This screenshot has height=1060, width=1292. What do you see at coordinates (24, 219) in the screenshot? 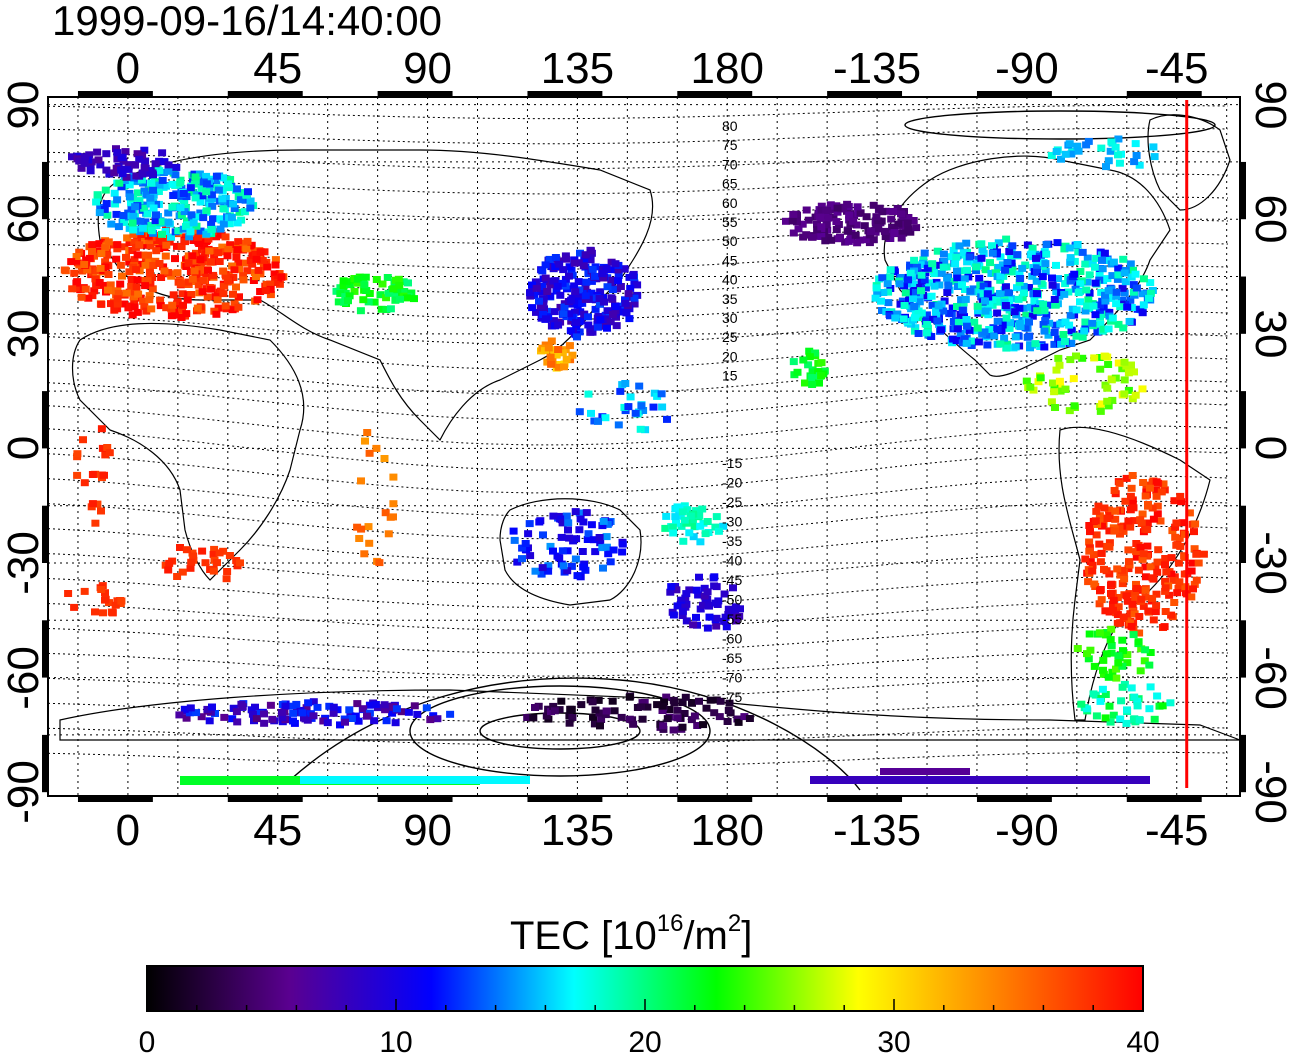
I see `lat-left-label: 60` at bounding box center [24, 219].